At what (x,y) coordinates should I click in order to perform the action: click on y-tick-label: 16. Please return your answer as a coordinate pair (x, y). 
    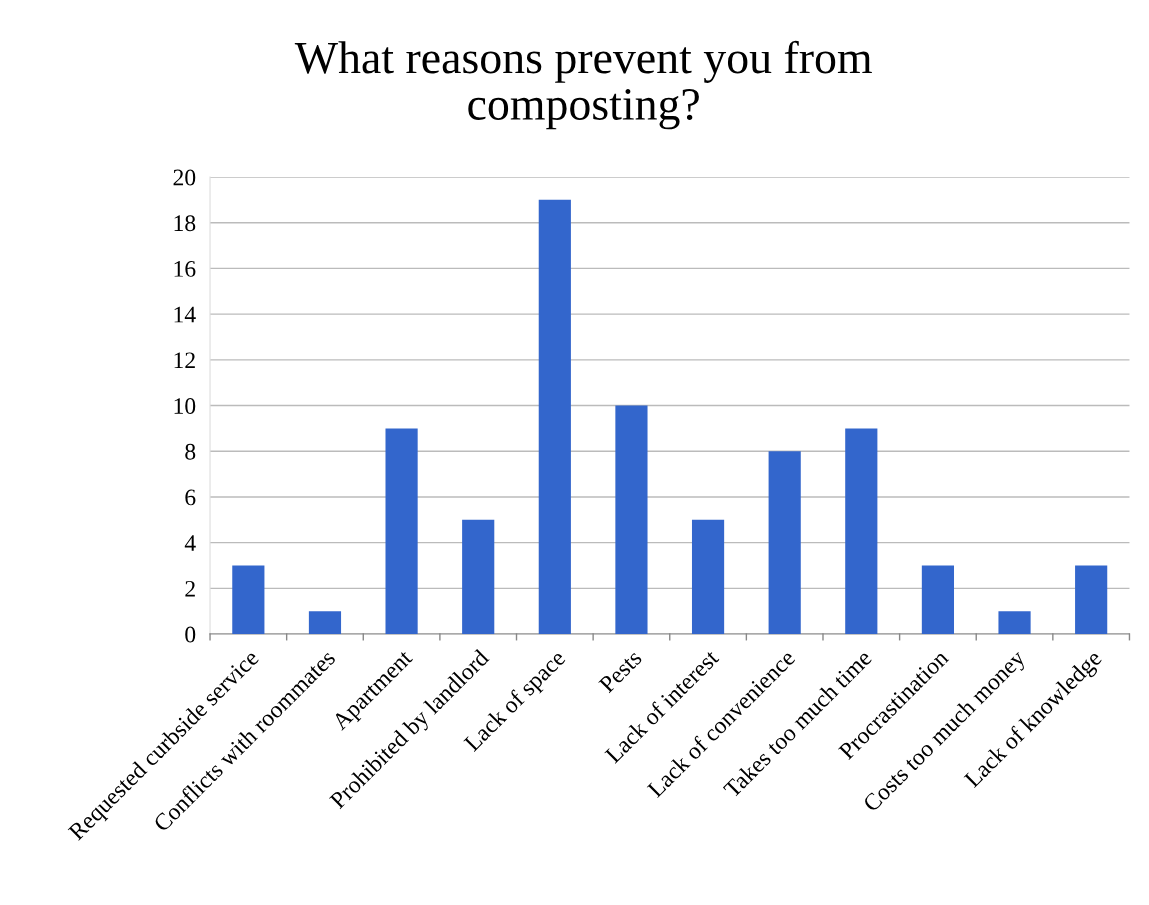
    Looking at the image, I should click on (185, 268).